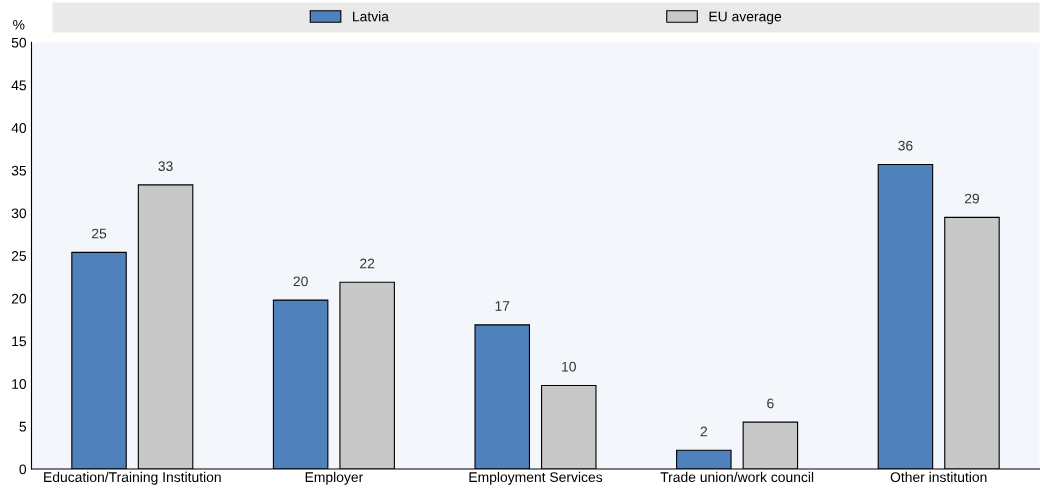  Describe the element at coordinates (367, 263) in the screenshot. I see `data-label: 22` at that location.